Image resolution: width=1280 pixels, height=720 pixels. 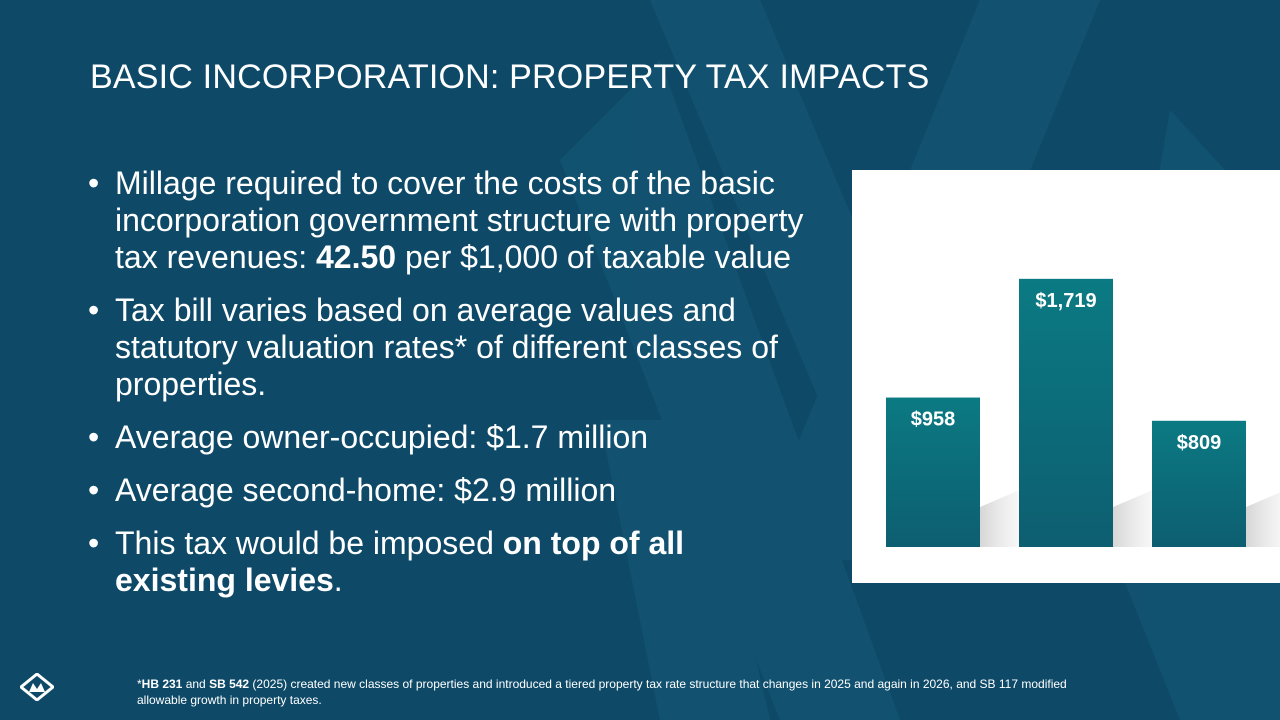 What do you see at coordinates (594, 257) in the screenshot?
I see `bullet-text: per $1,000 of taxable value` at bounding box center [594, 257].